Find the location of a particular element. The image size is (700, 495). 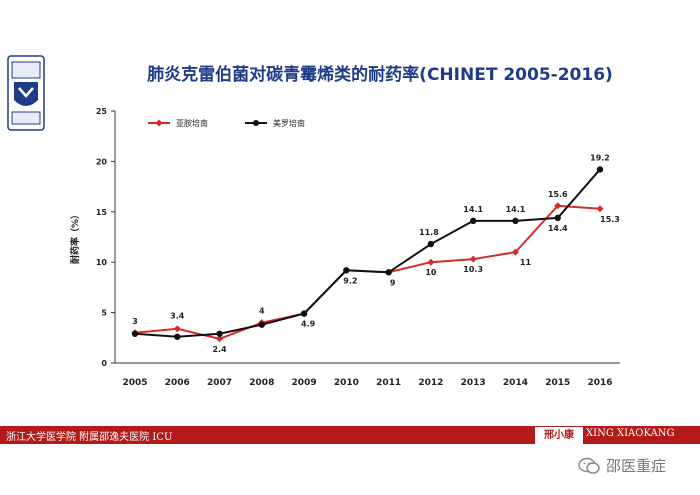

footer-author-badge: 邢小康 is located at coordinates (559, 436).